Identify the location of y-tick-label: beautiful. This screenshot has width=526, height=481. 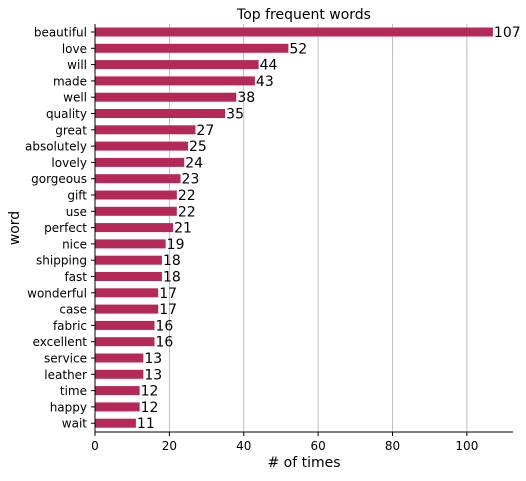
(60, 33).